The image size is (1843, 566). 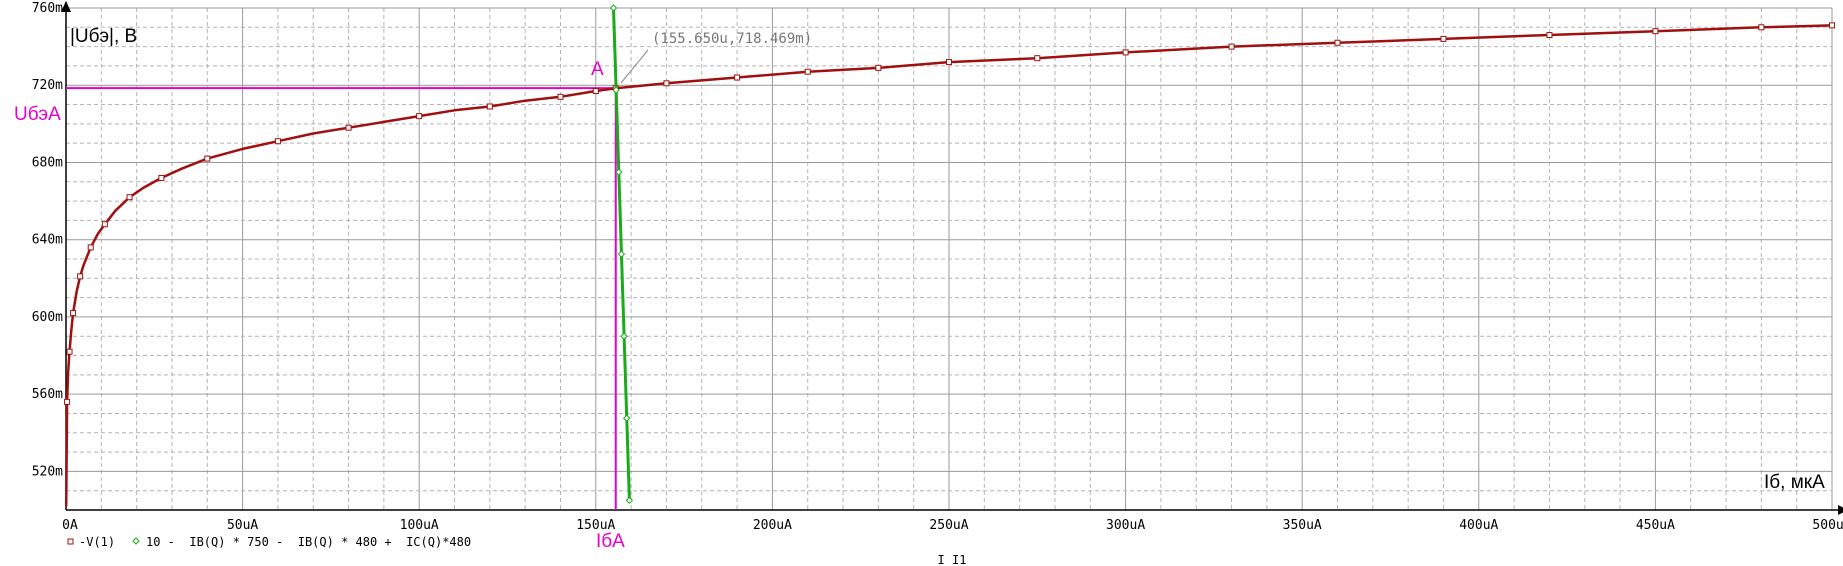 What do you see at coordinates (47, 162) in the screenshot?
I see `y-tick-label: 680m` at bounding box center [47, 162].